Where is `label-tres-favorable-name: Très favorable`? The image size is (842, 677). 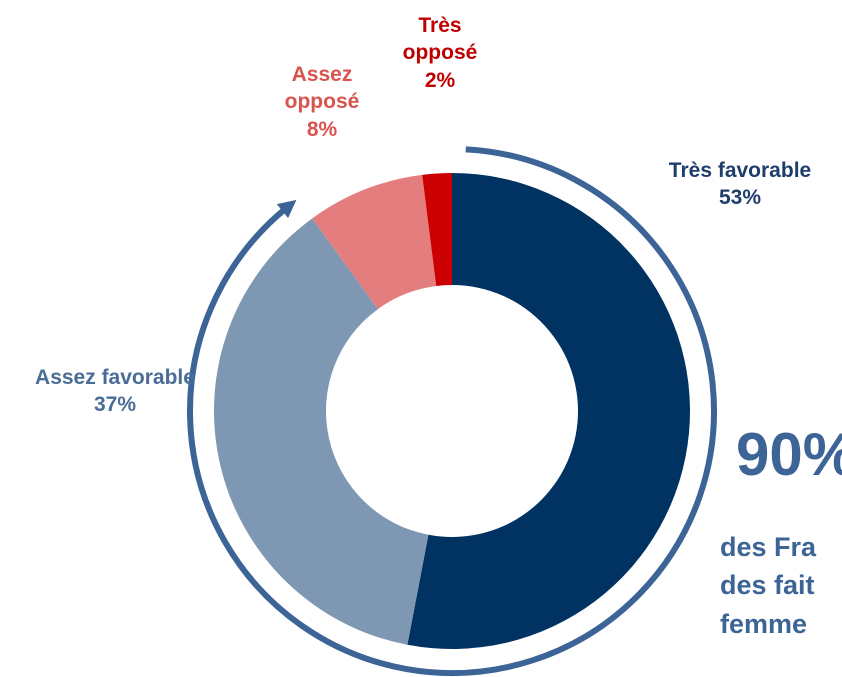
label-tres-favorable-name: Très favorable is located at coordinates (740, 170).